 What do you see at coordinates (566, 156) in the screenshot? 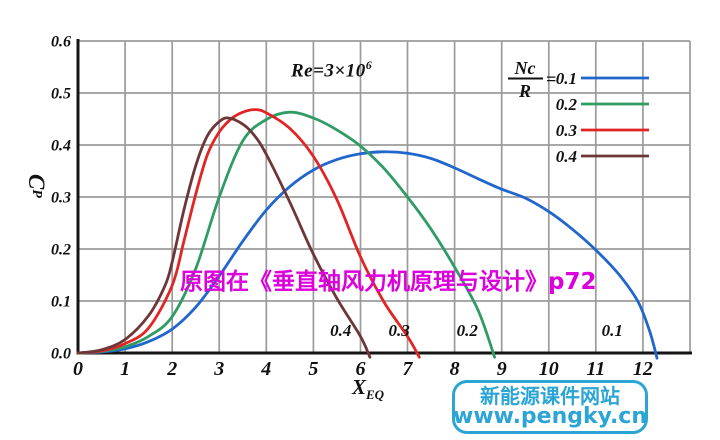
I see `legend-label-0.4: 0.4` at bounding box center [566, 156].